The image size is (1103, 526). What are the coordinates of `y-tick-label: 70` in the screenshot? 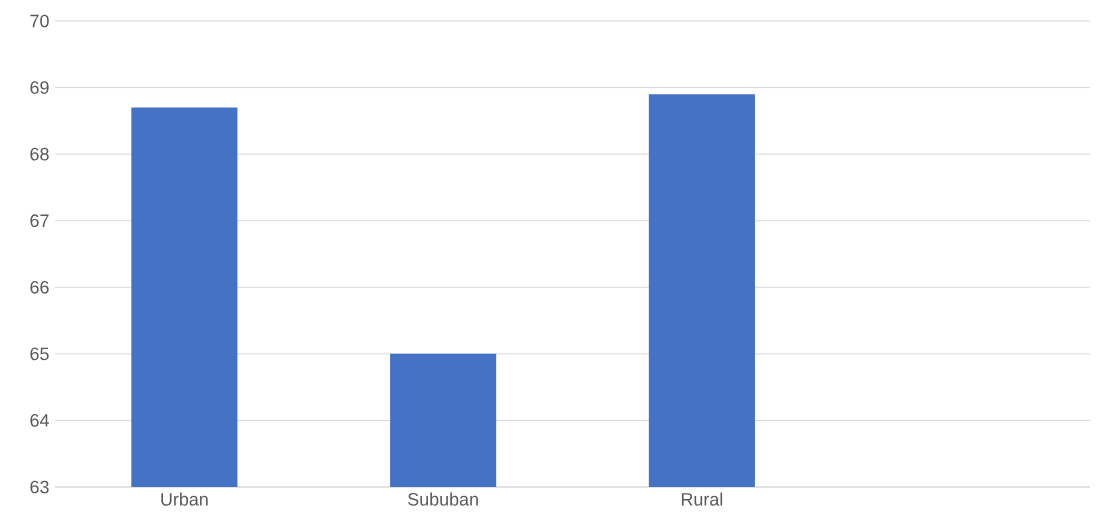 It's located at (39, 21).